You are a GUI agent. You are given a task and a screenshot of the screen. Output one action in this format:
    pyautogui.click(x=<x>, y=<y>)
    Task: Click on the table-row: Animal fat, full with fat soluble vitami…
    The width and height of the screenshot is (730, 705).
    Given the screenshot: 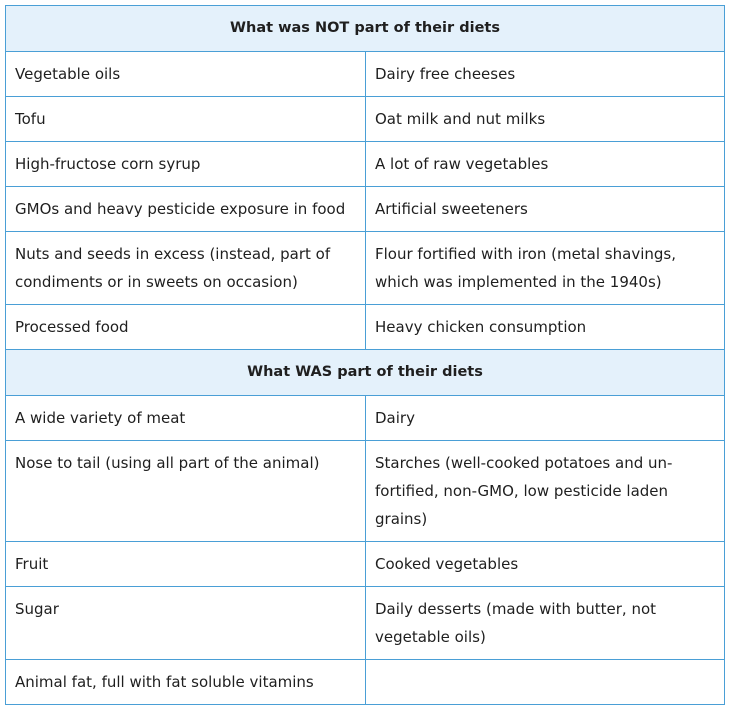 What is the action you would take?
    pyautogui.click(x=365, y=682)
    